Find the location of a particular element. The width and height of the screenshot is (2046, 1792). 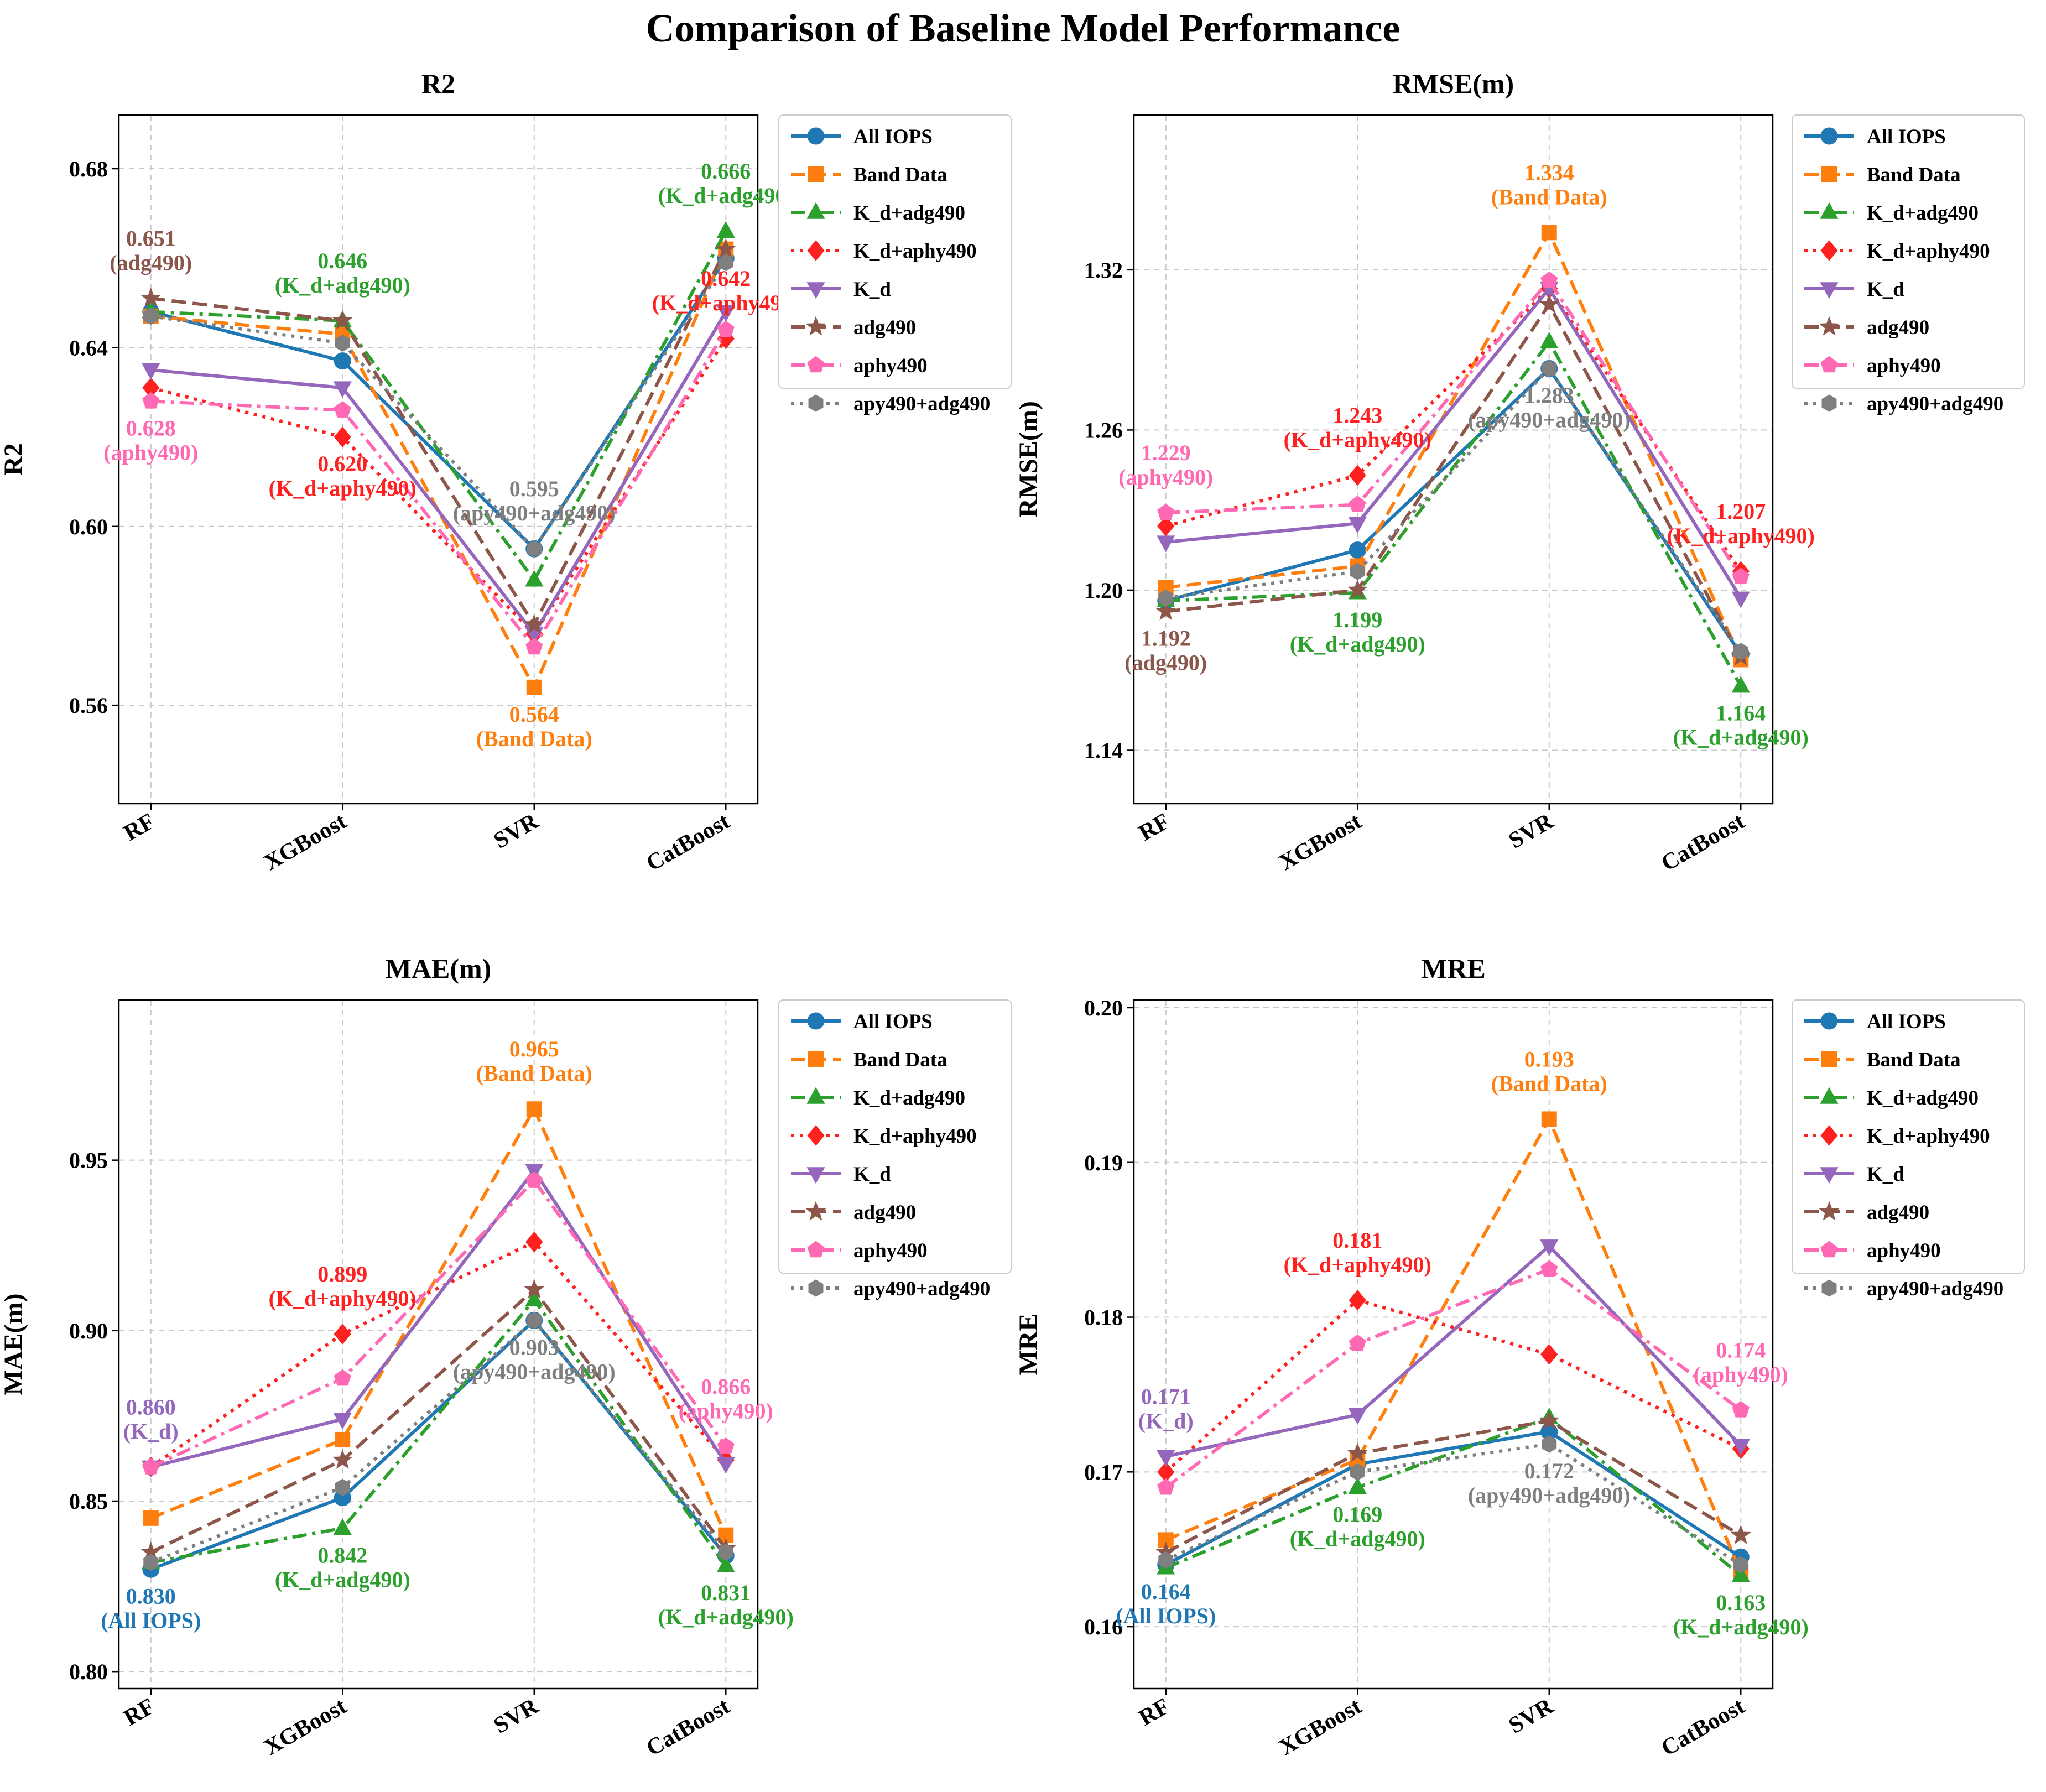

y-tick-label: 0.18 is located at coordinates (1103, 1317).